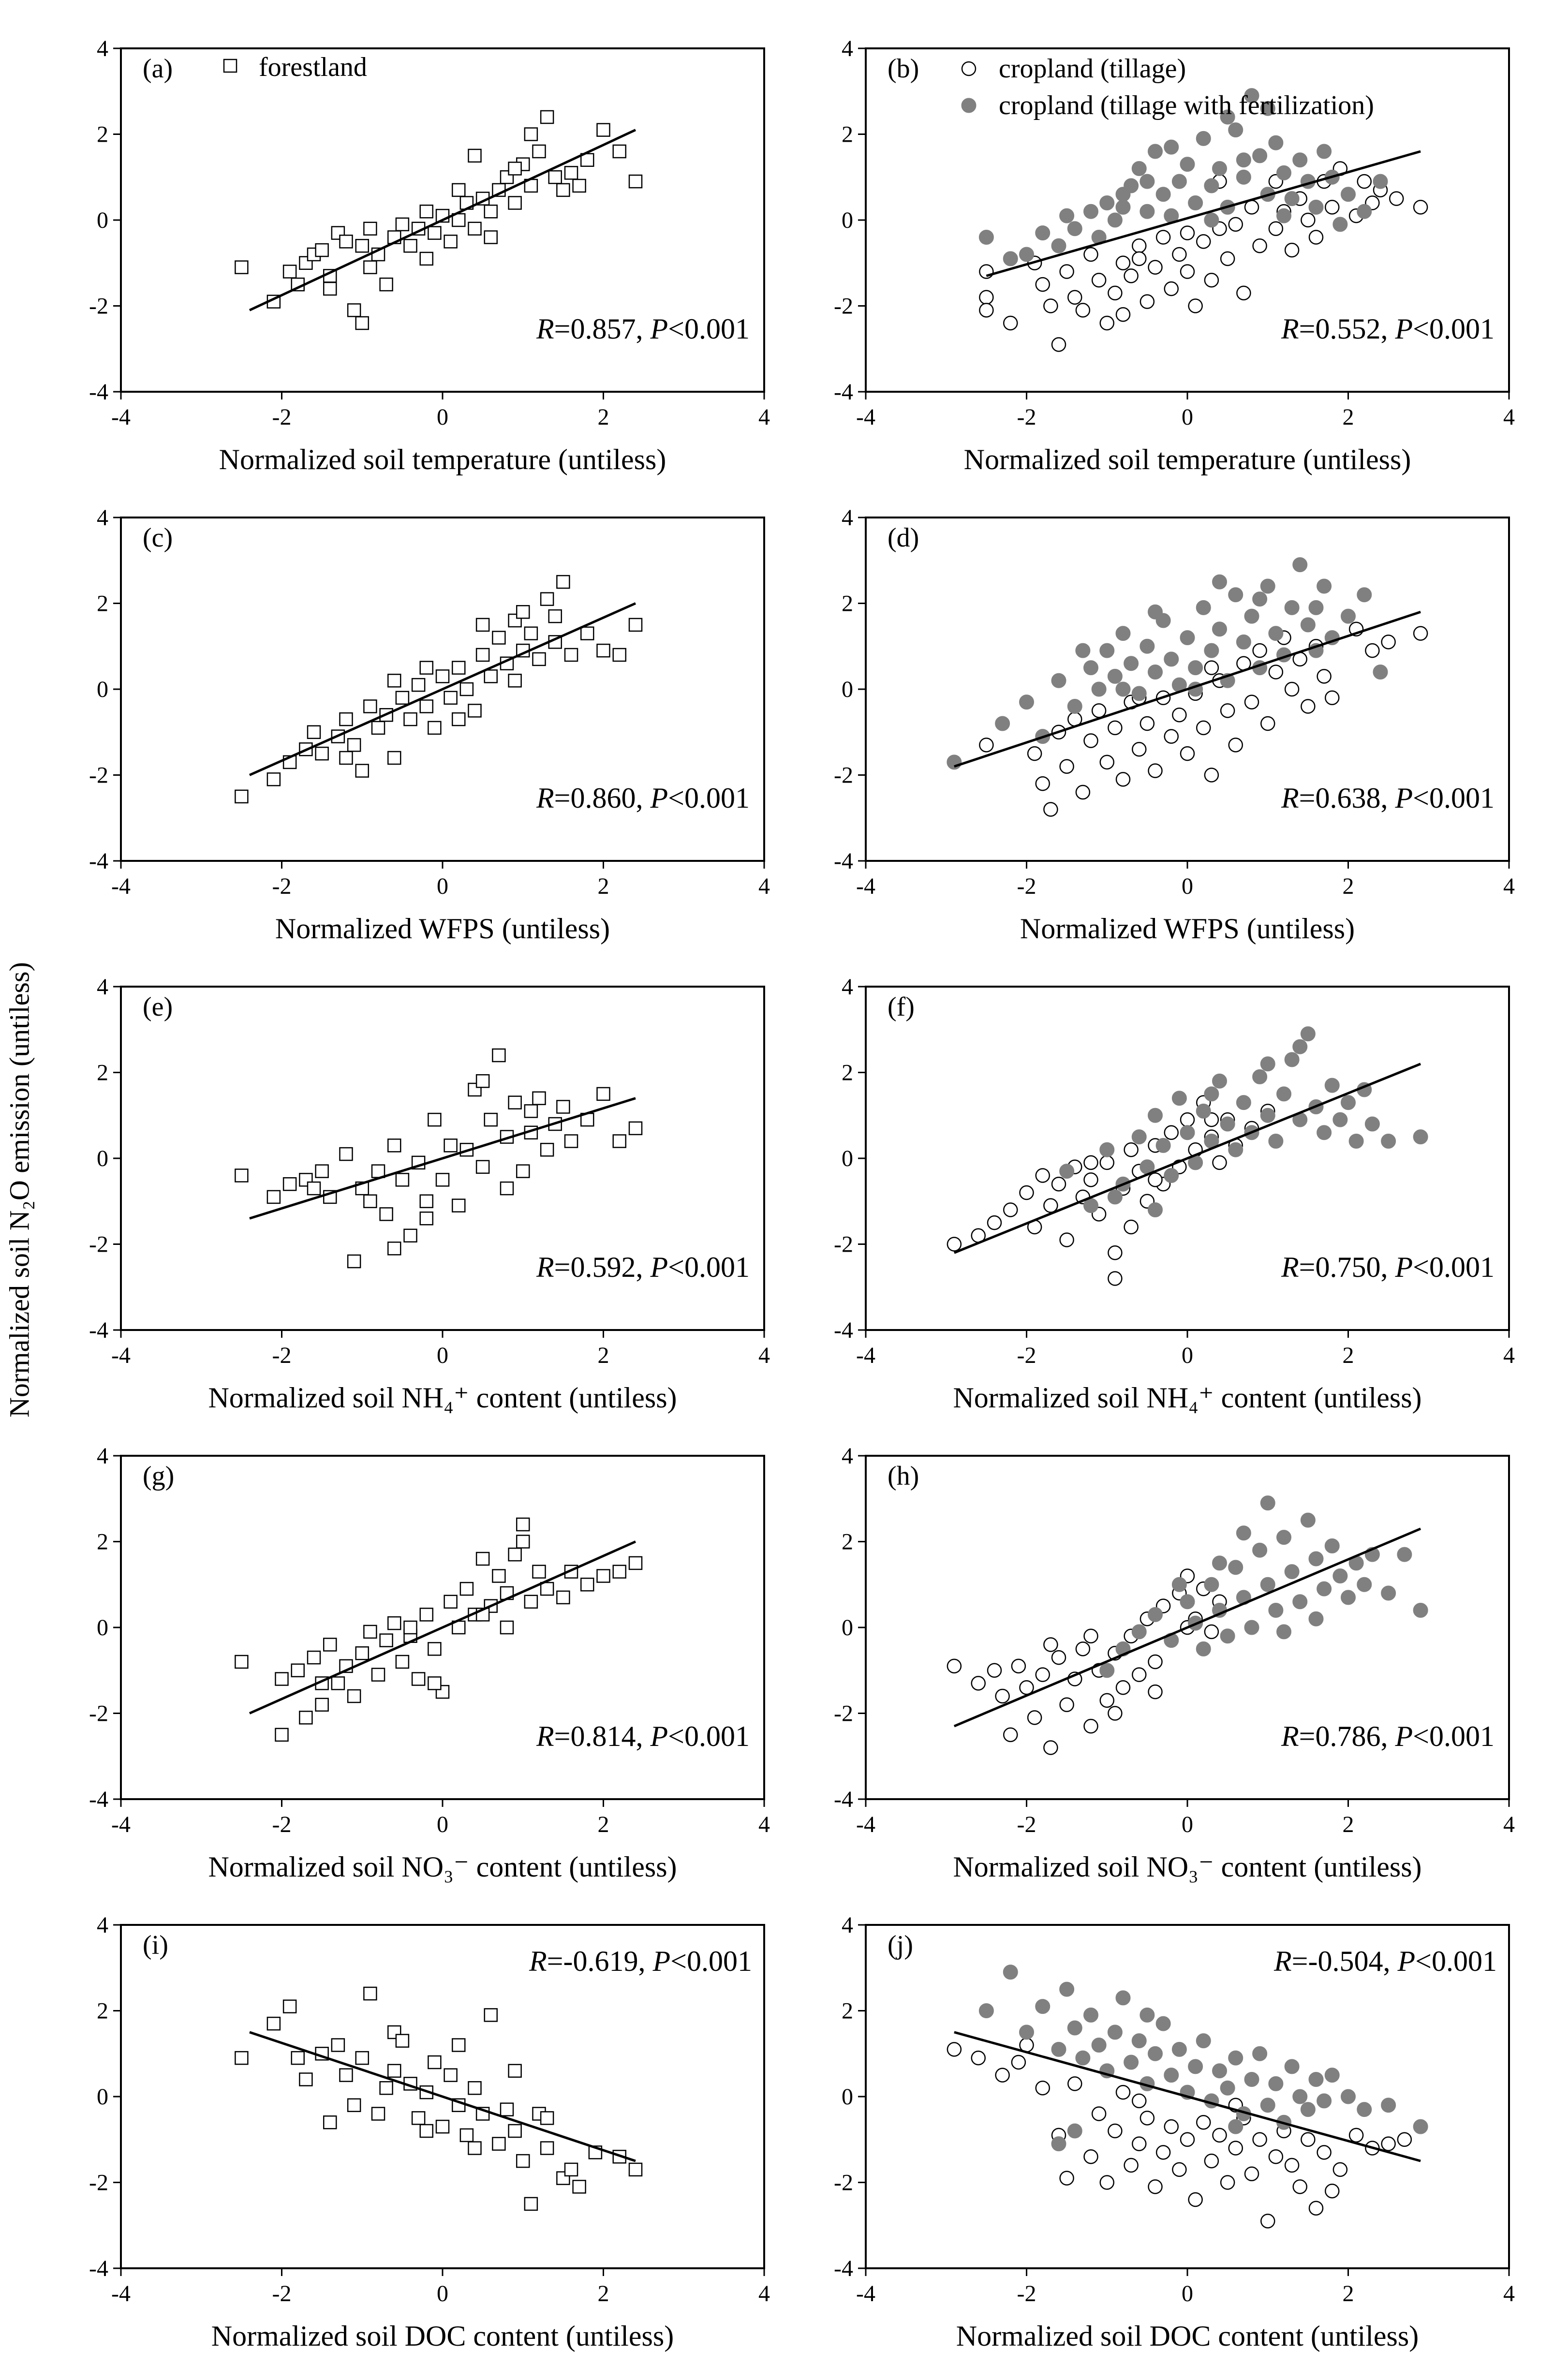 This screenshot has width=1554, height=2380. Describe the element at coordinates (121, 1825) in the screenshot. I see `x-tick-label: -4` at that location.